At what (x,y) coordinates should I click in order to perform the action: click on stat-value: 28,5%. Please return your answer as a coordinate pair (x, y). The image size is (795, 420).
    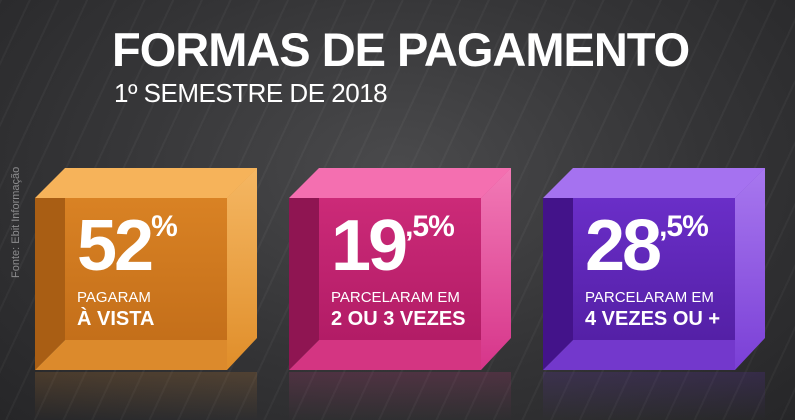
    Looking at the image, I should click on (670, 246).